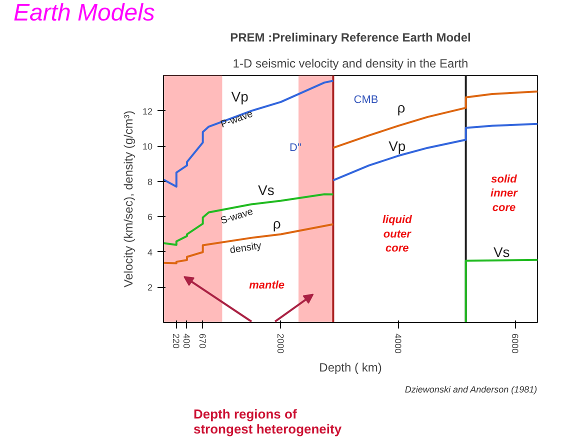 The height and width of the screenshot is (441, 586). What do you see at coordinates (245, 248) in the screenshot?
I see `annotation: density` at bounding box center [245, 248].